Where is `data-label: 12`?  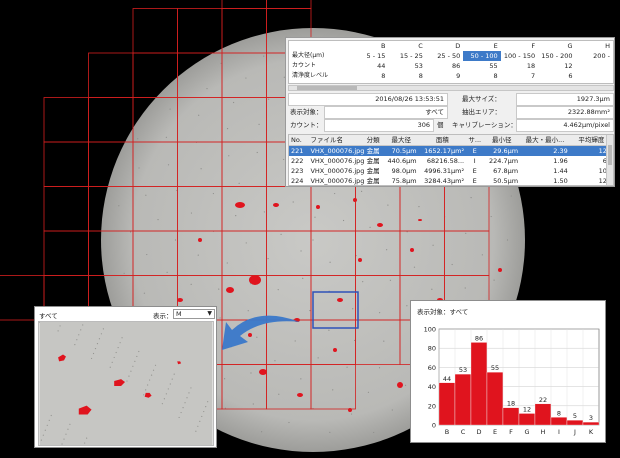
data-label: 12 is located at coordinates (527, 409).